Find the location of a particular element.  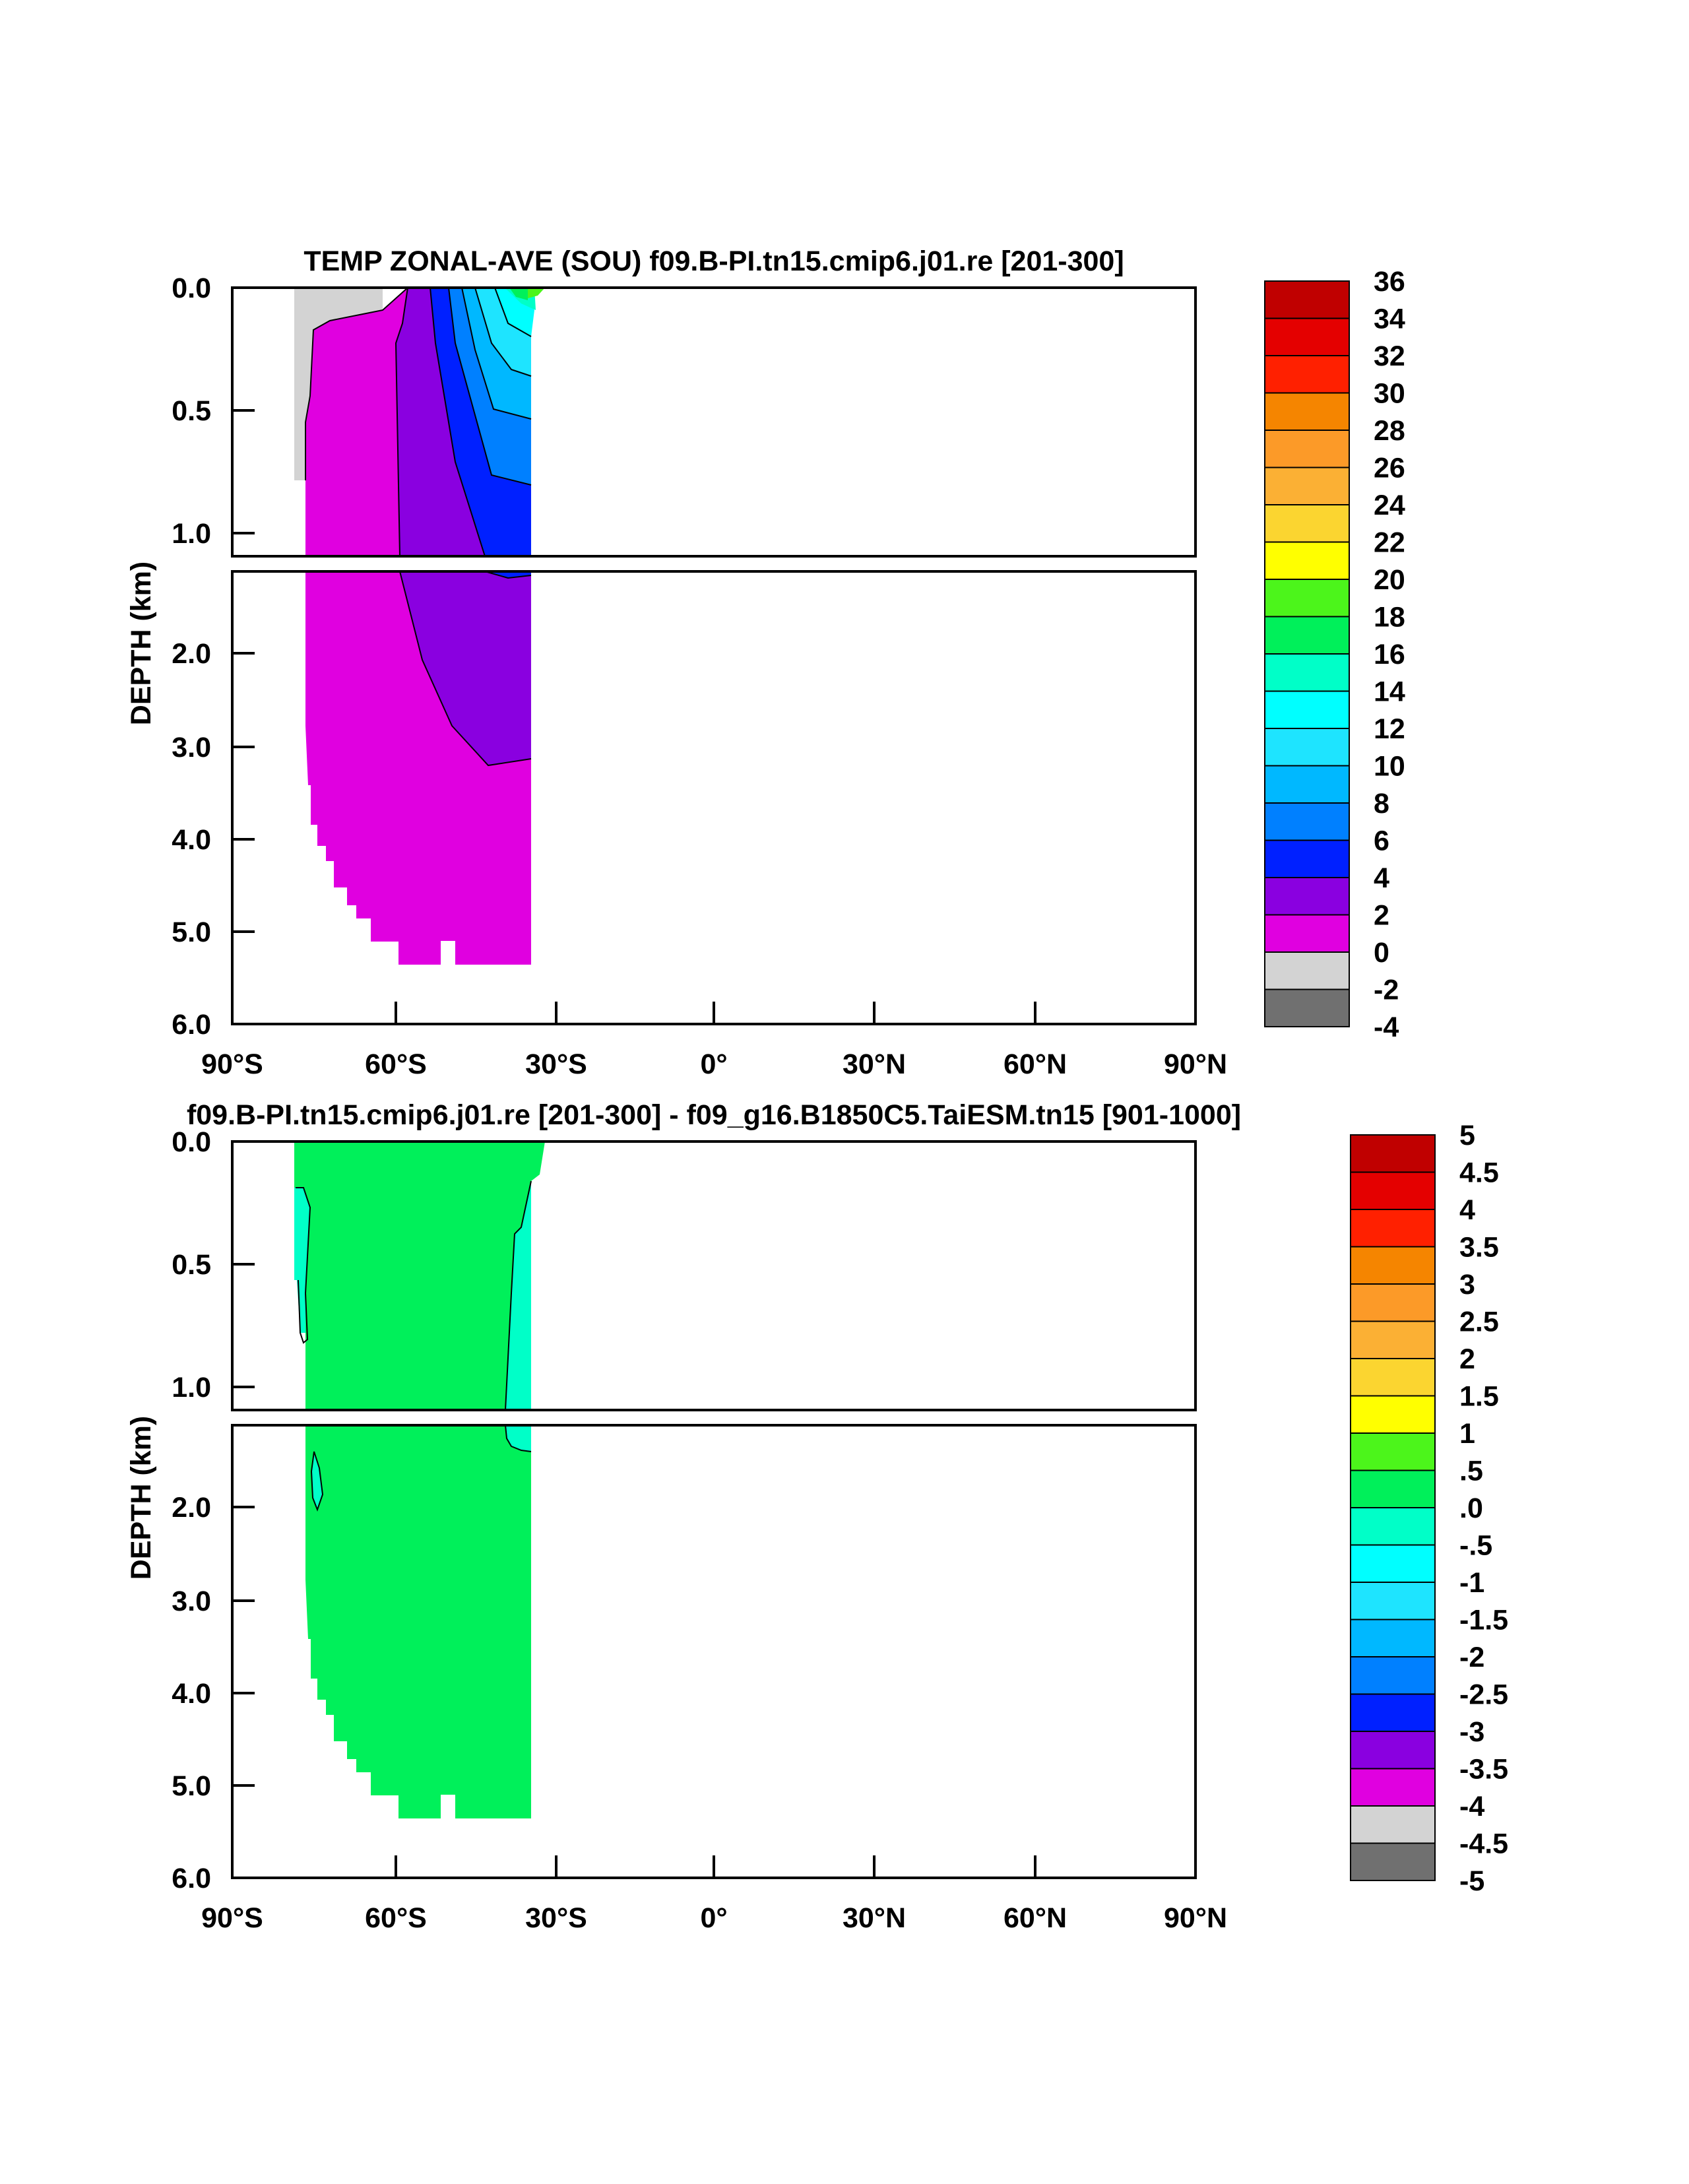

x-tick-label: 0° is located at coordinates (713, 1918).